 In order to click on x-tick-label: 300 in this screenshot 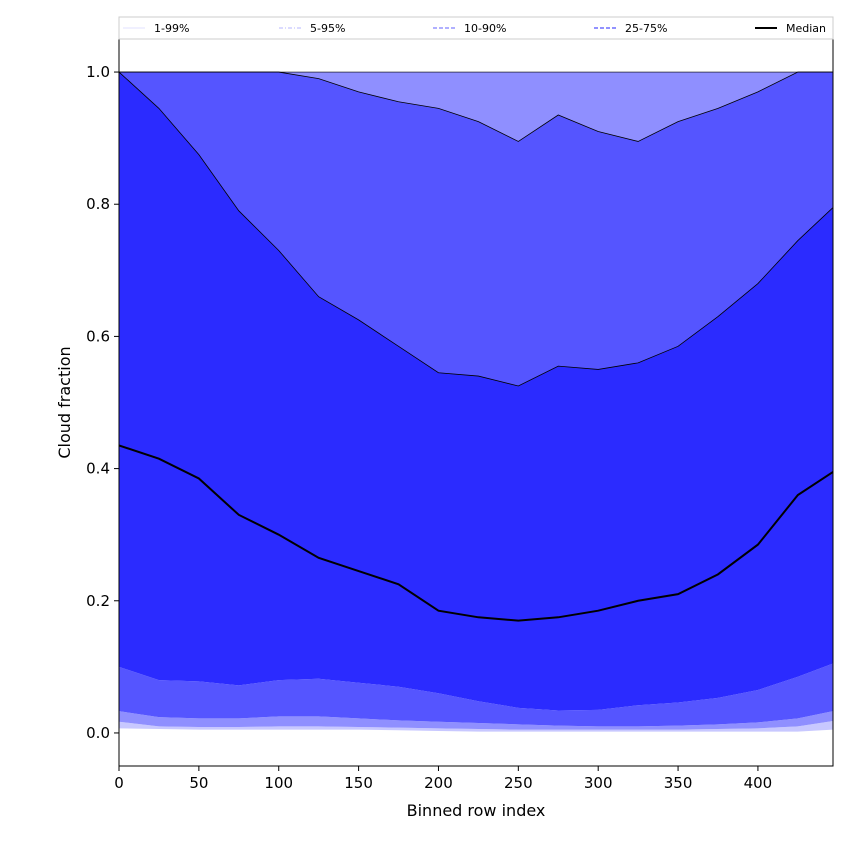, I will do `click(598, 783)`.